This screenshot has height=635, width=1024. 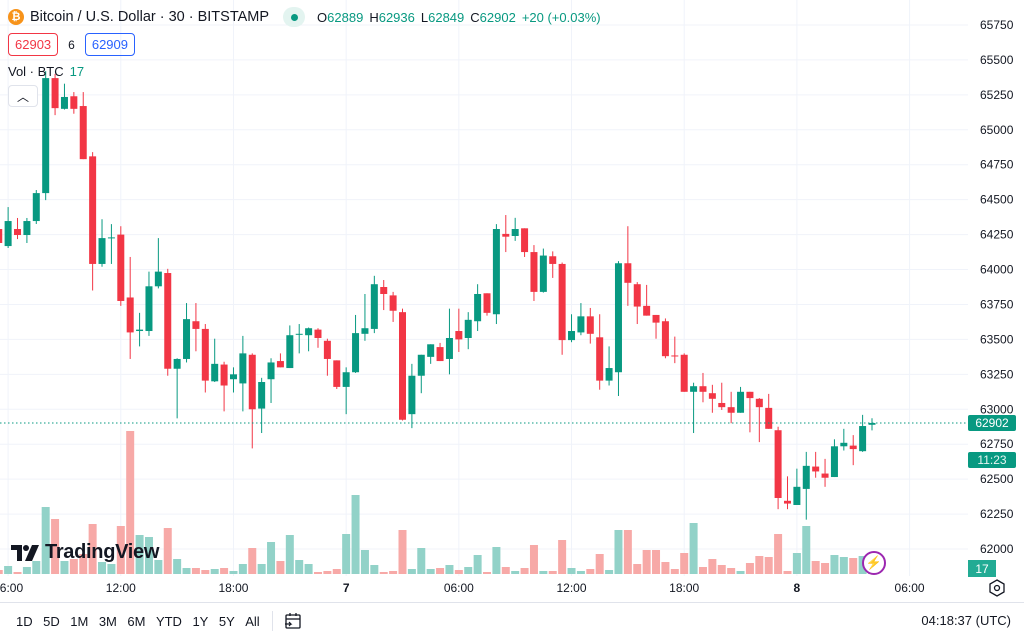 I want to click on range-1m-button: 1M, so click(x=79, y=621).